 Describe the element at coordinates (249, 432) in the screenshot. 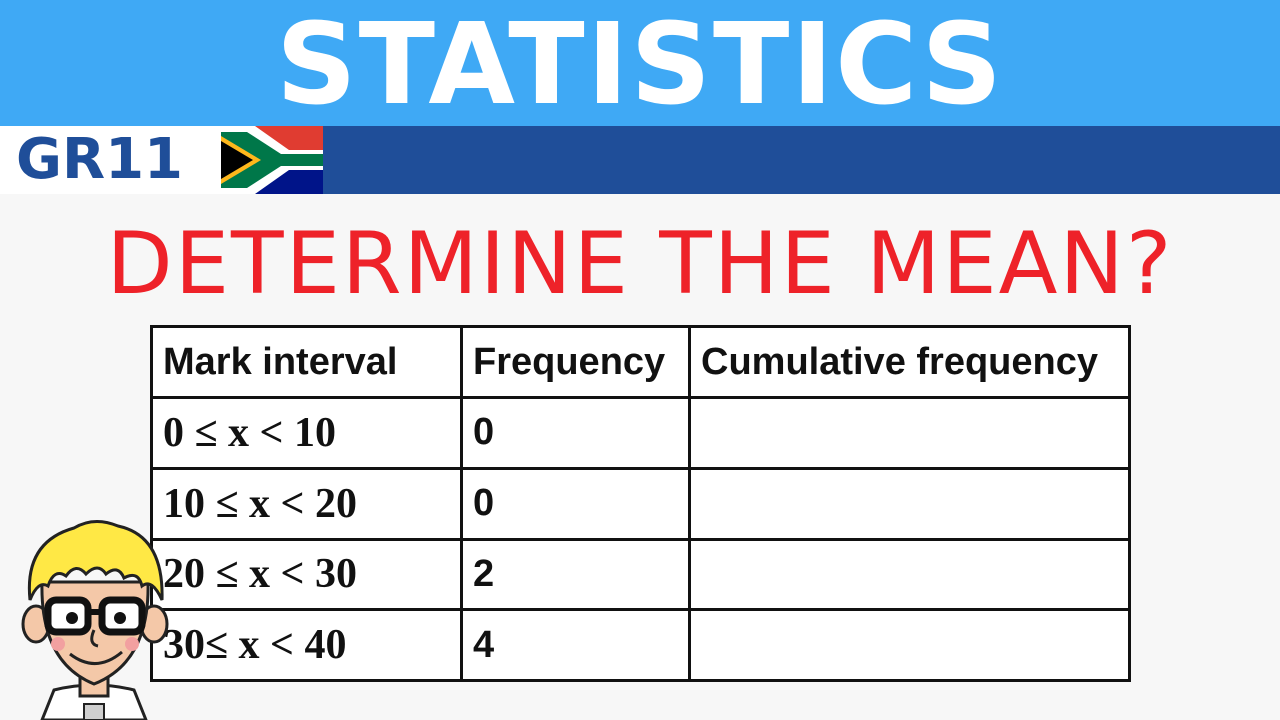

I see `interval-value: 0 ≤ x < 10` at that location.